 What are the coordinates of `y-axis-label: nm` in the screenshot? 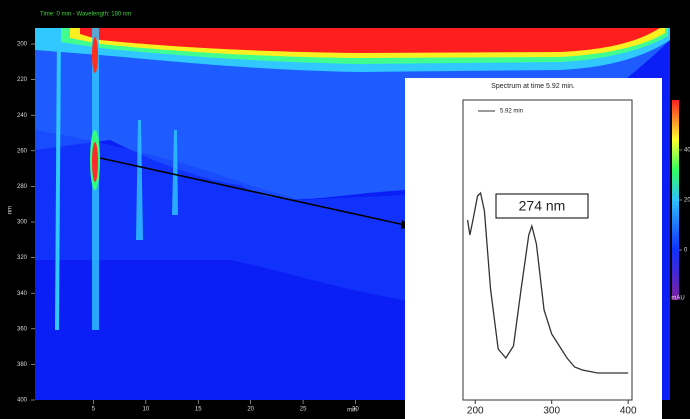 It's located at (11, 210).